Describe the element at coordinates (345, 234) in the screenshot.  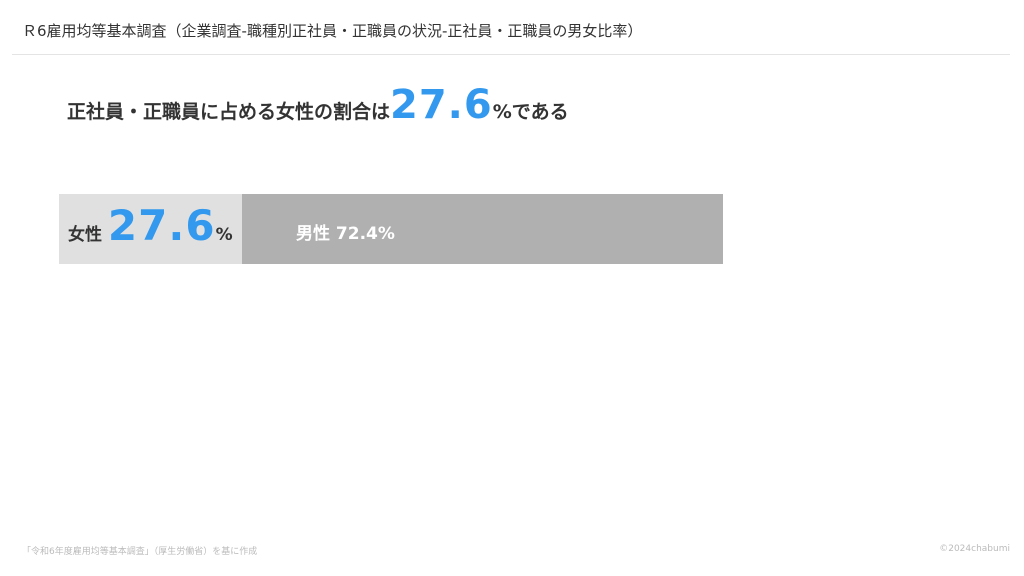
I see `men-label: 男性 72.4%` at that location.